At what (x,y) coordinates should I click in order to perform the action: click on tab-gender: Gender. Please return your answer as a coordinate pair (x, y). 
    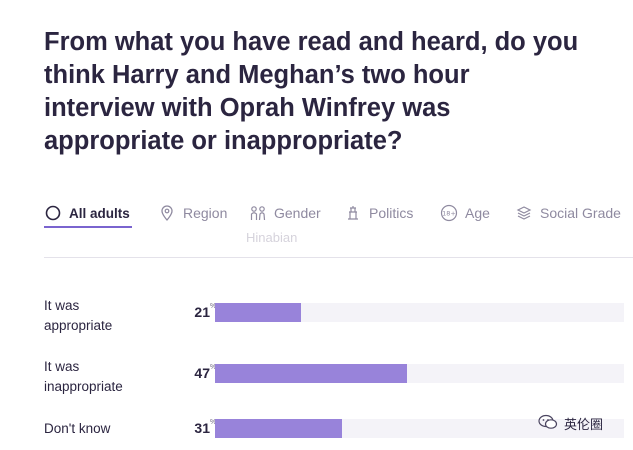
    Looking at the image, I should click on (285, 213).